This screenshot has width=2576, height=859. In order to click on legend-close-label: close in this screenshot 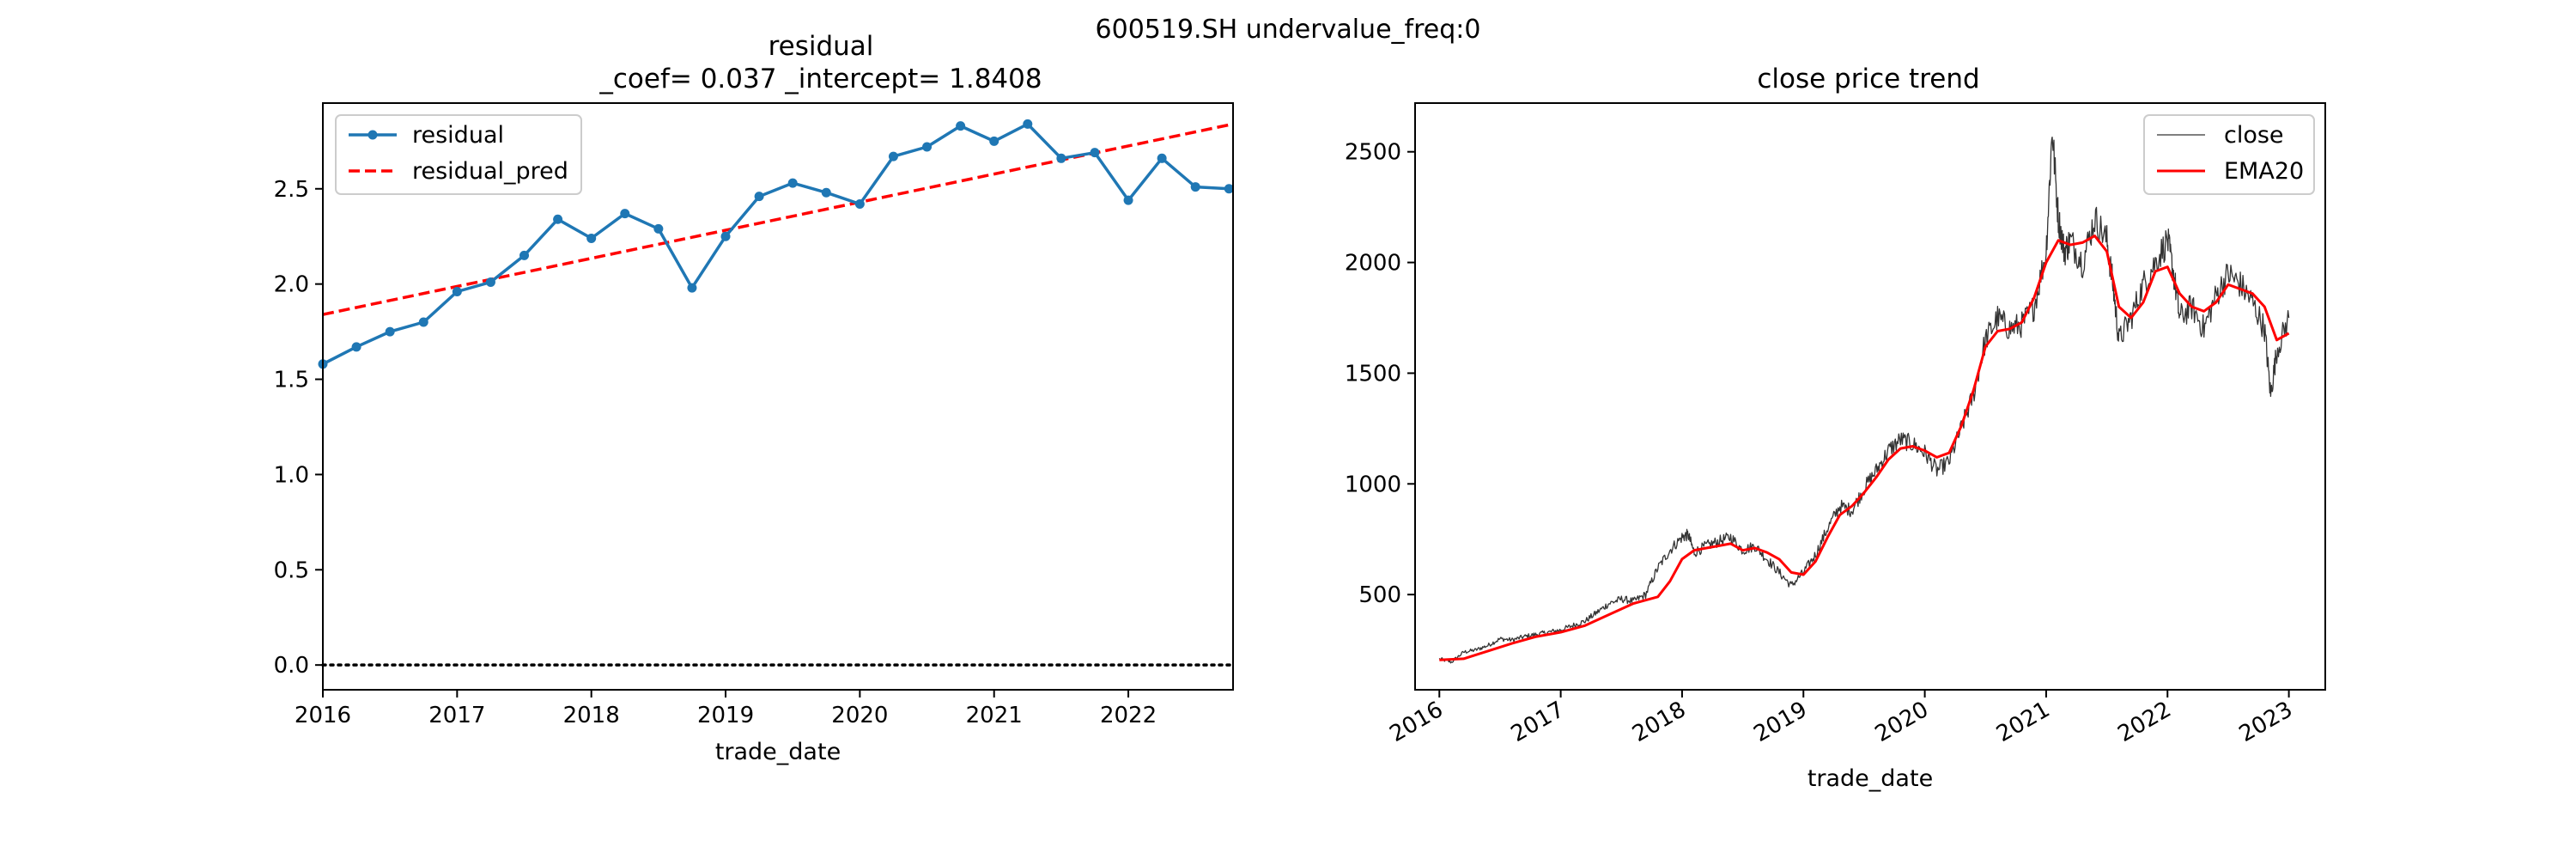, I will do `click(2254, 135)`.